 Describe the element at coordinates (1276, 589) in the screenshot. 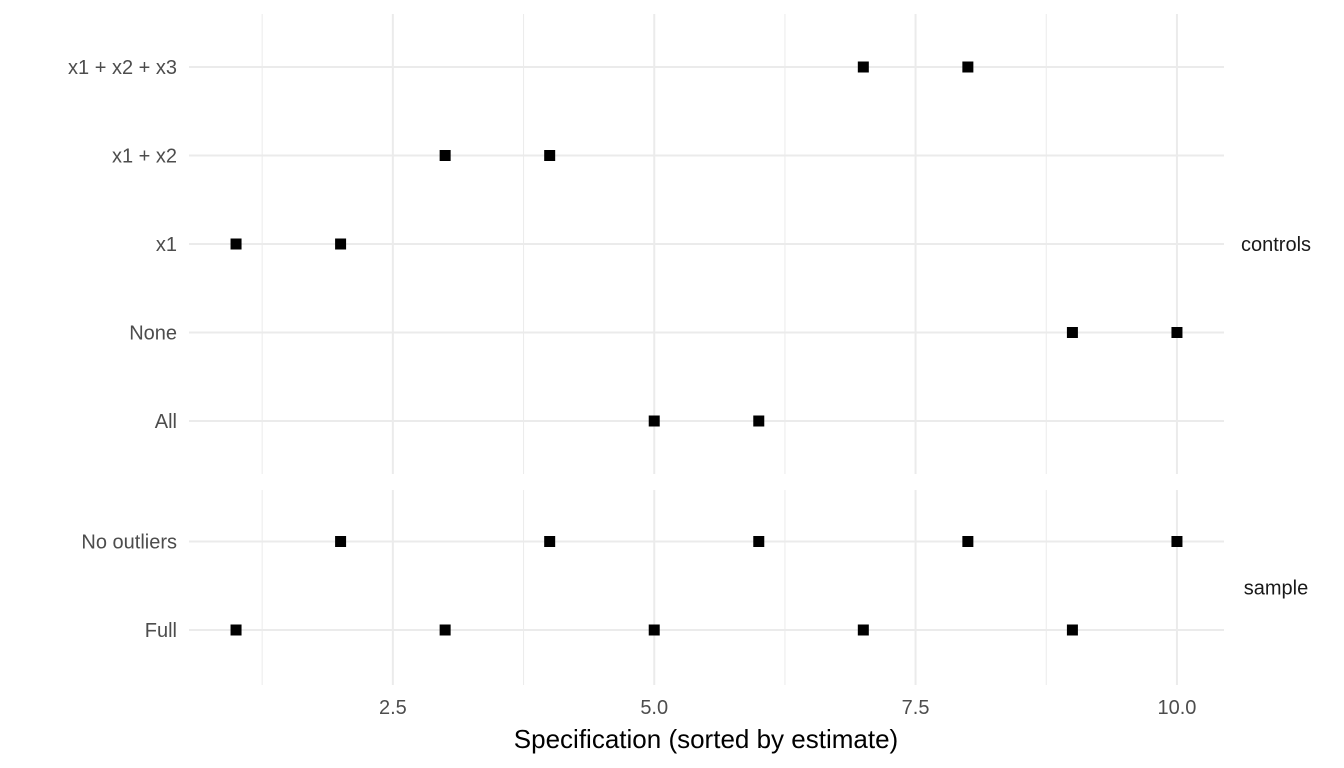

I see `facet-label-sample: sample` at that location.